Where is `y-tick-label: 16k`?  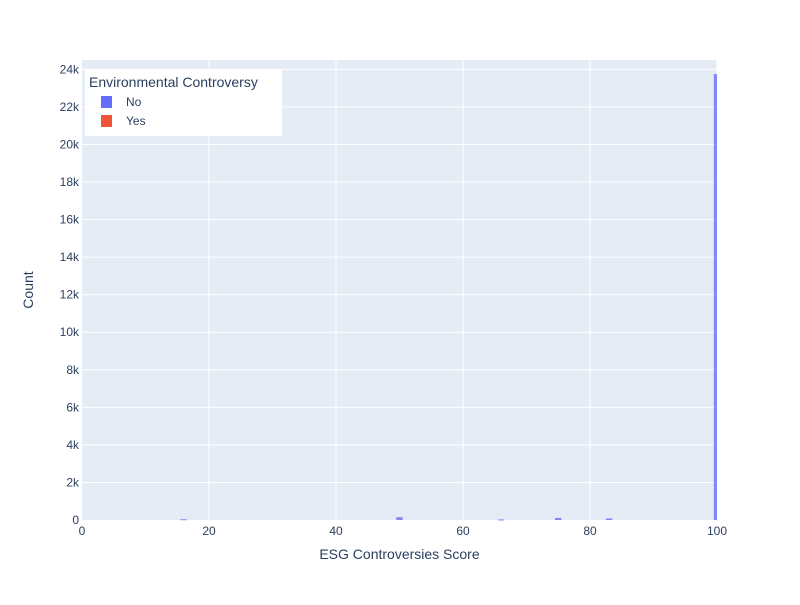
y-tick-label: 16k is located at coordinates (70, 220).